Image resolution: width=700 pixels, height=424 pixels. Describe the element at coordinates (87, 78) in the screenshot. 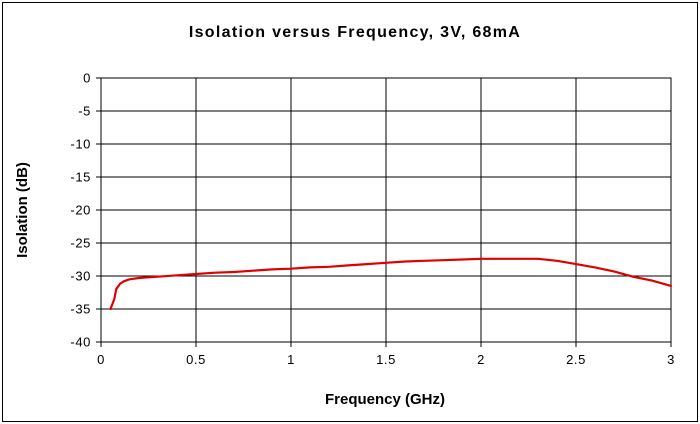

I see `y-tick-label: 0` at that location.